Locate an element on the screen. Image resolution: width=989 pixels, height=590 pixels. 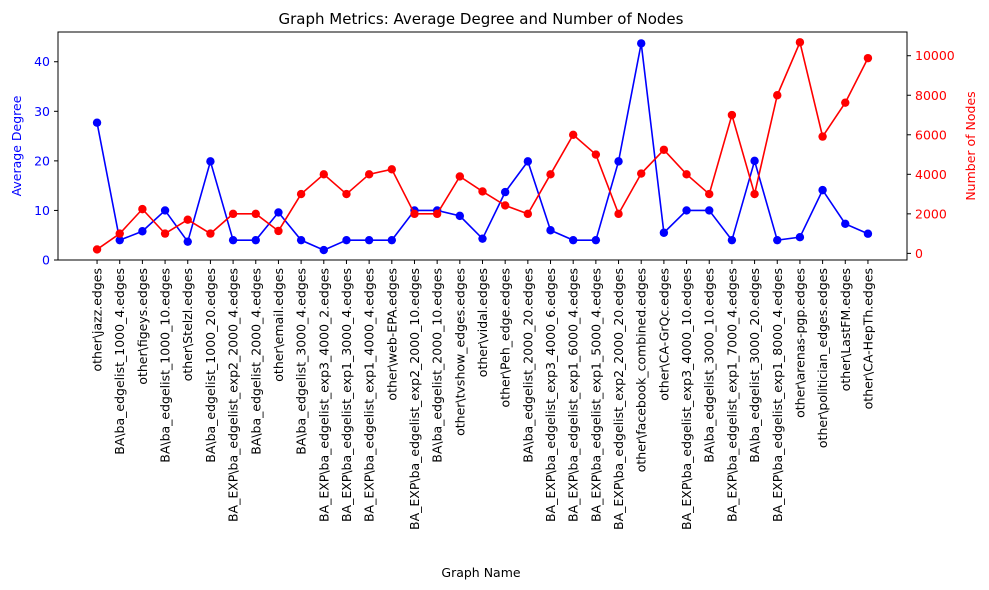
x-tick-label: BA_EXP\ba_edgelist_exp1_8000_4.edges is located at coordinates (777, 395).